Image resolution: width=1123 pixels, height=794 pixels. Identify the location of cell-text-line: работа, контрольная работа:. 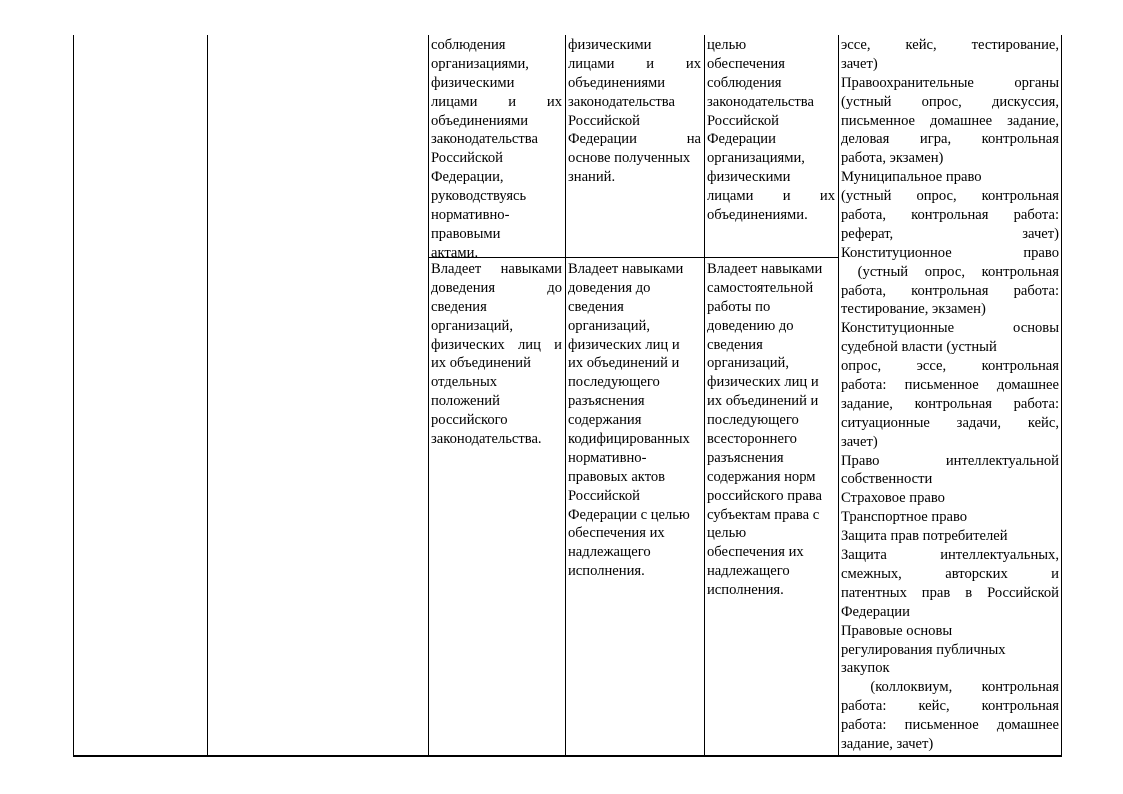
(950, 290).